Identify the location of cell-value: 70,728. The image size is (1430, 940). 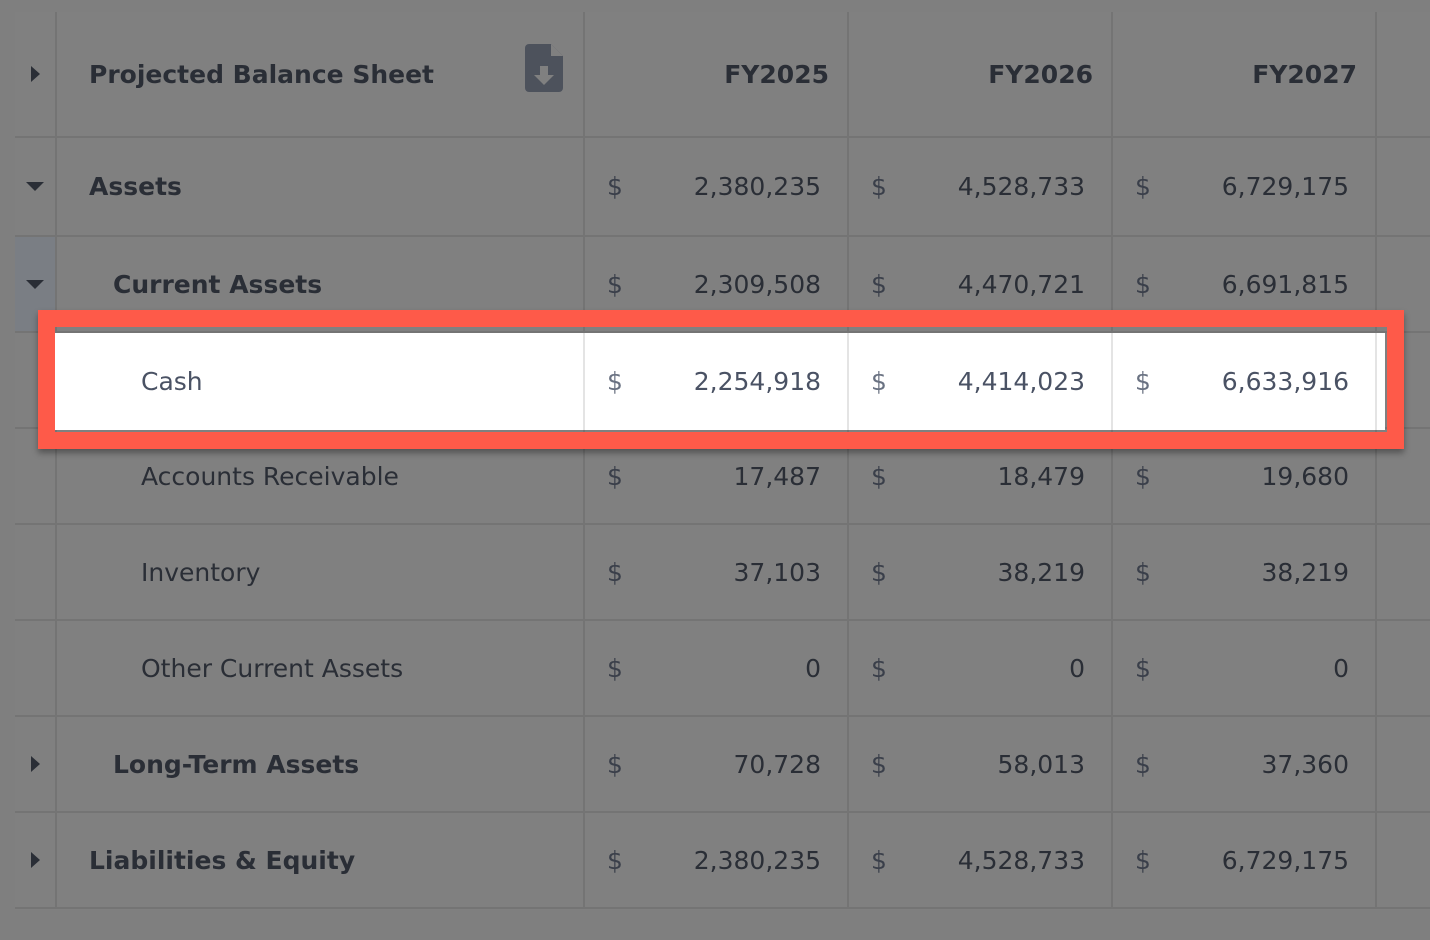
(777, 764).